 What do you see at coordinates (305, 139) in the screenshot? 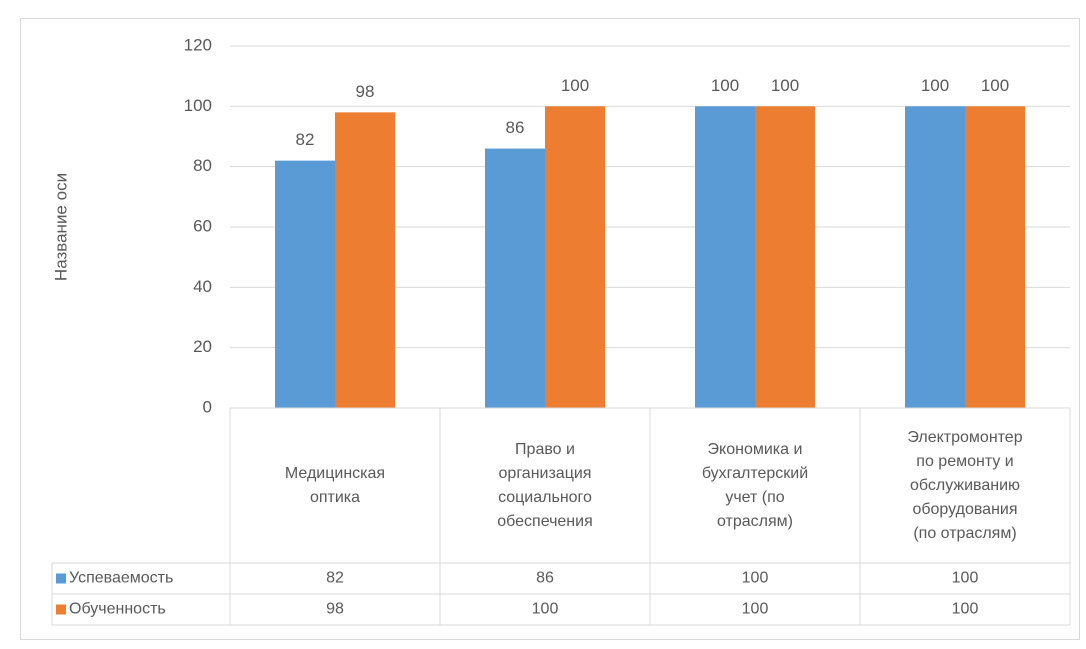
I see `data-label: 82` at bounding box center [305, 139].